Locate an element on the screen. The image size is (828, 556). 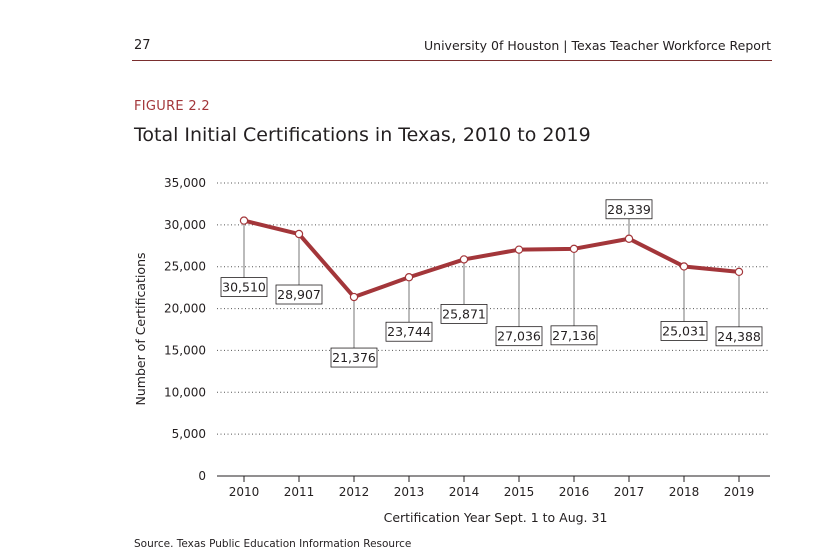
x-tick-label: 2018 is located at coordinates (684, 492).